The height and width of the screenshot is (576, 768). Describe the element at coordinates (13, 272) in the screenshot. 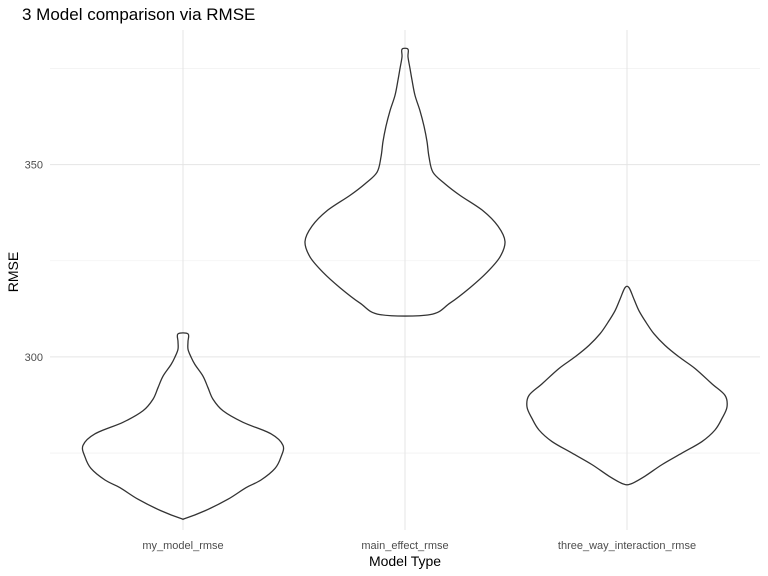

I see `y-axis-title: RMSE` at that location.